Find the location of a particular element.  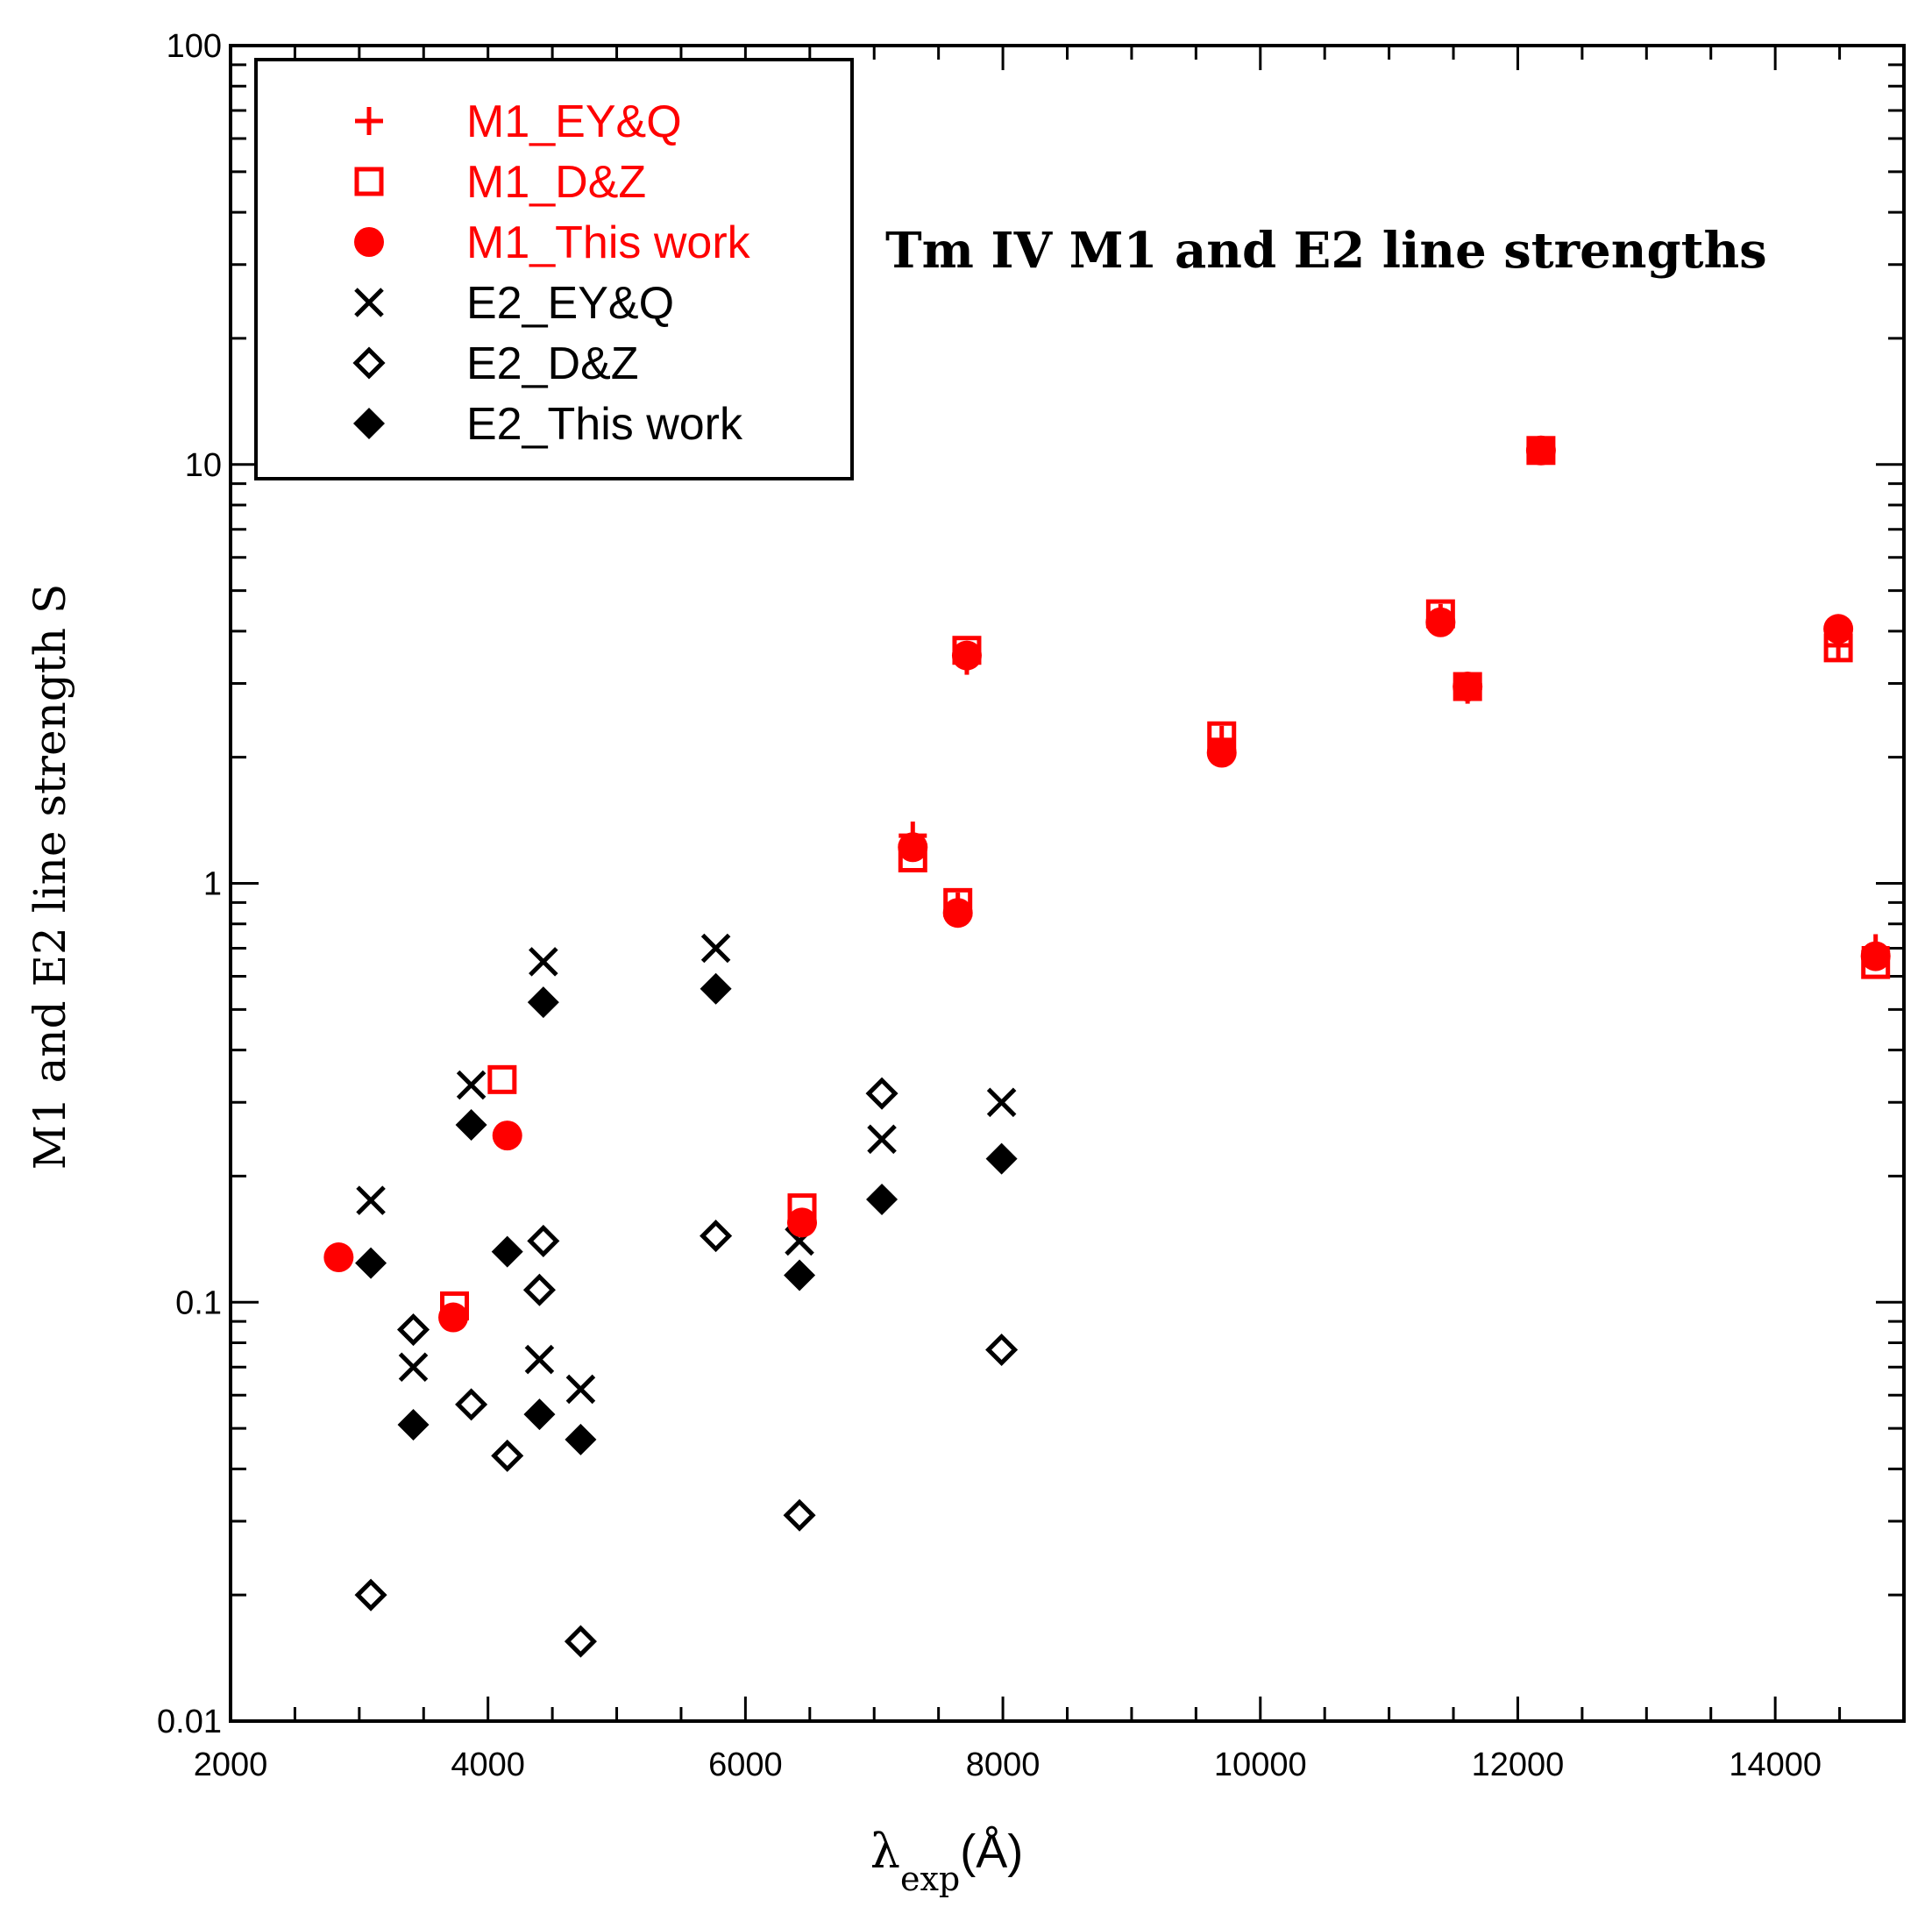

x-axis-unit: (Å) is located at coordinates (991, 1851).